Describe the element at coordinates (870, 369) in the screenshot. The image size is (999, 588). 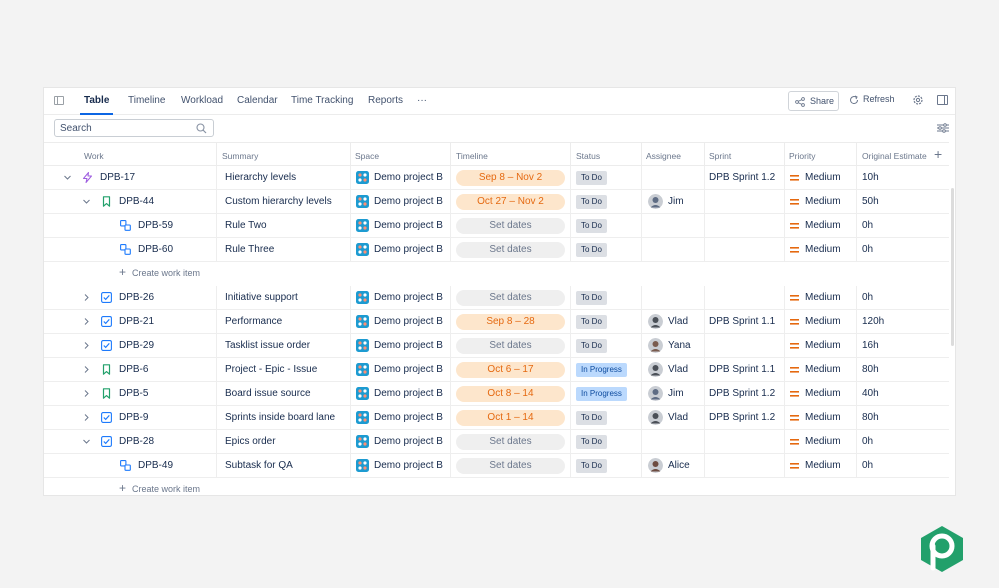
I see `original-estimate: 80h` at that location.